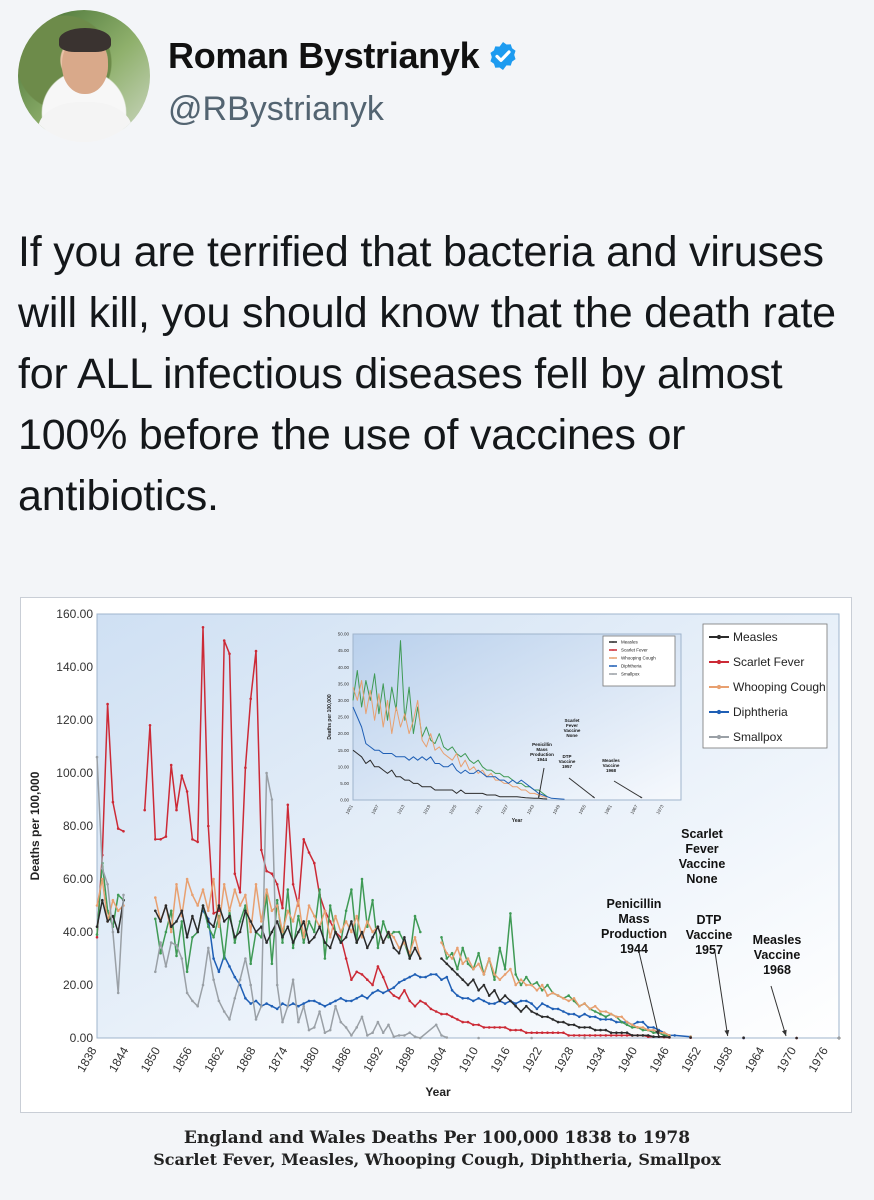  What do you see at coordinates (401, 810) in the screenshot?
I see `inset-x-tick-label: 1913` at bounding box center [401, 810].